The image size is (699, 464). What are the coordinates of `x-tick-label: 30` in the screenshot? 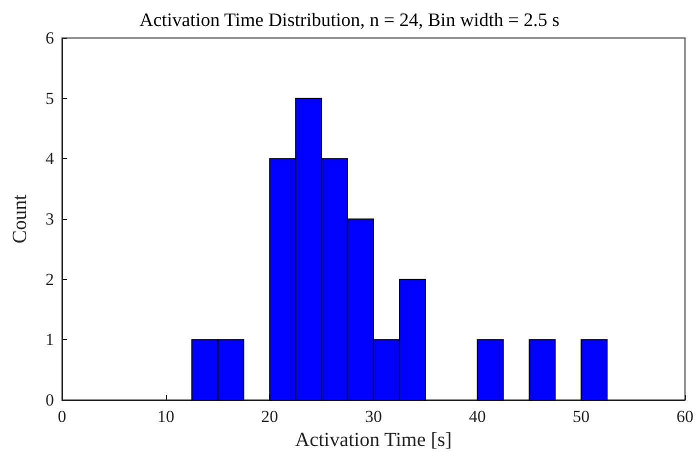 It's located at (373, 416).